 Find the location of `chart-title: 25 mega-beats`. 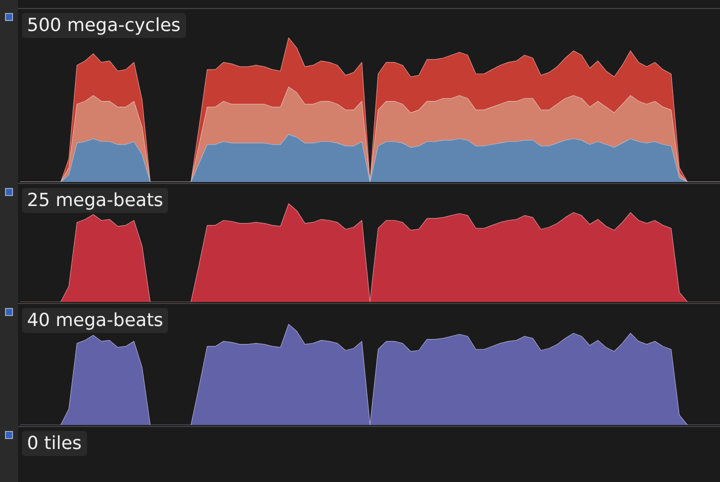

chart-title: 25 mega-beats is located at coordinates (95, 200).